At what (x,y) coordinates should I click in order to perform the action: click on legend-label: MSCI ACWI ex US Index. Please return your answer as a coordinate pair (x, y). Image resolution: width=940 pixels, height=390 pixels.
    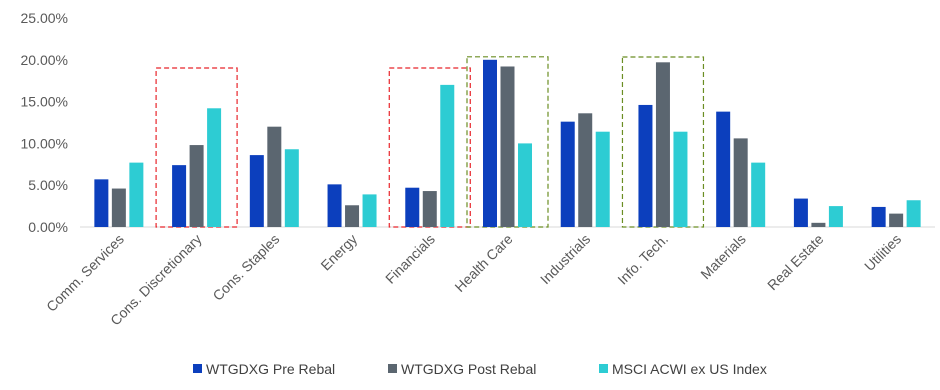
    Looking at the image, I should click on (689, 369).